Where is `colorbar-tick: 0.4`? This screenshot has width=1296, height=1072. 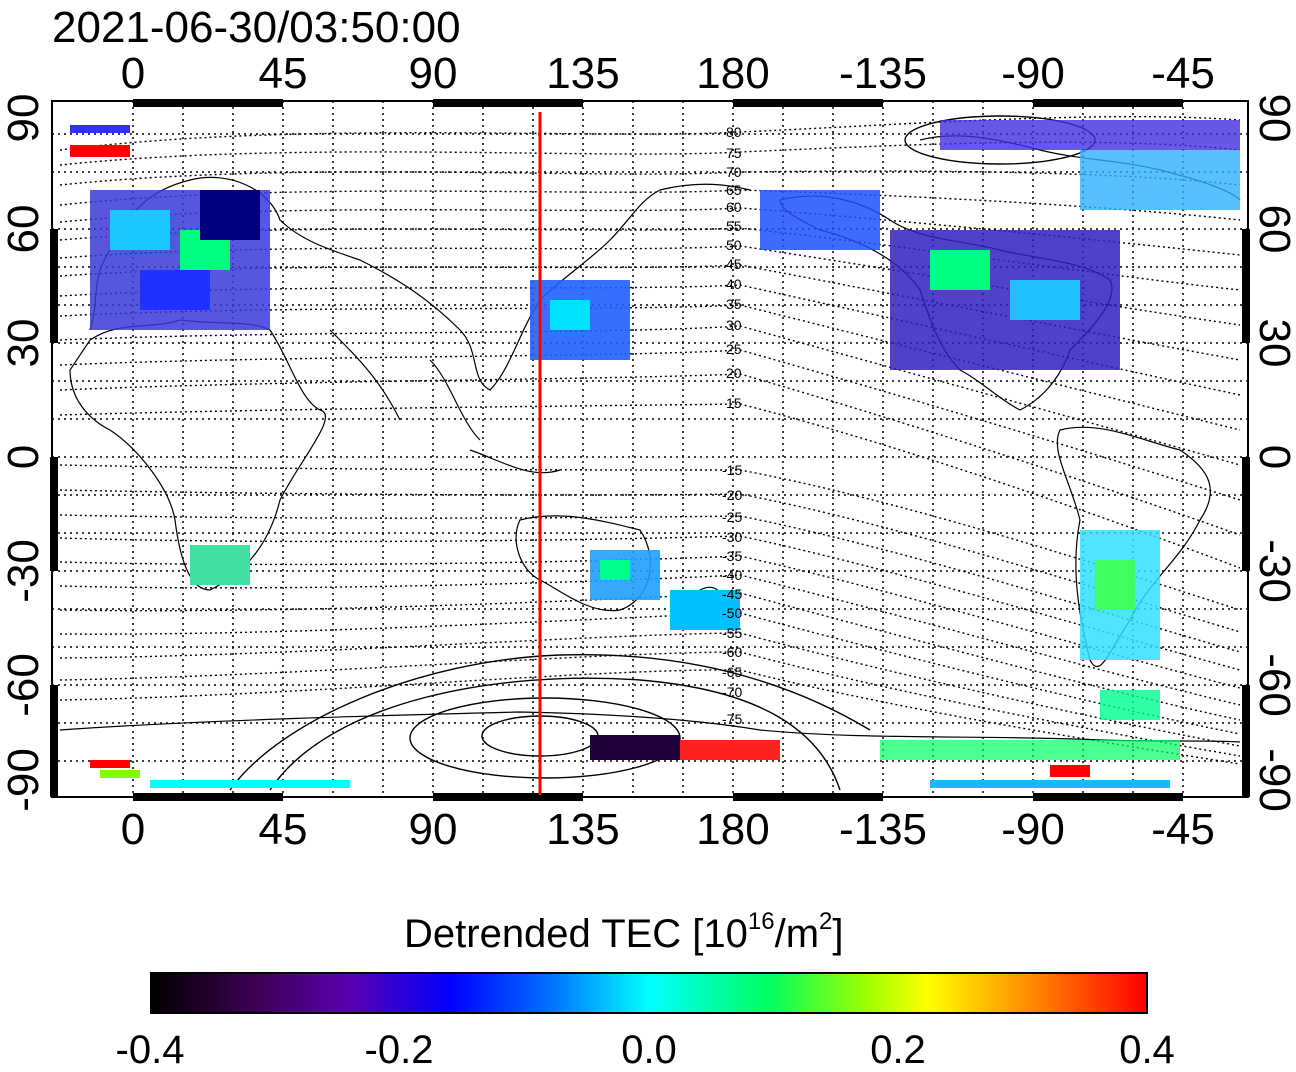
colorbar-tick: 0.4 is located at coordinates (1147, 1050).